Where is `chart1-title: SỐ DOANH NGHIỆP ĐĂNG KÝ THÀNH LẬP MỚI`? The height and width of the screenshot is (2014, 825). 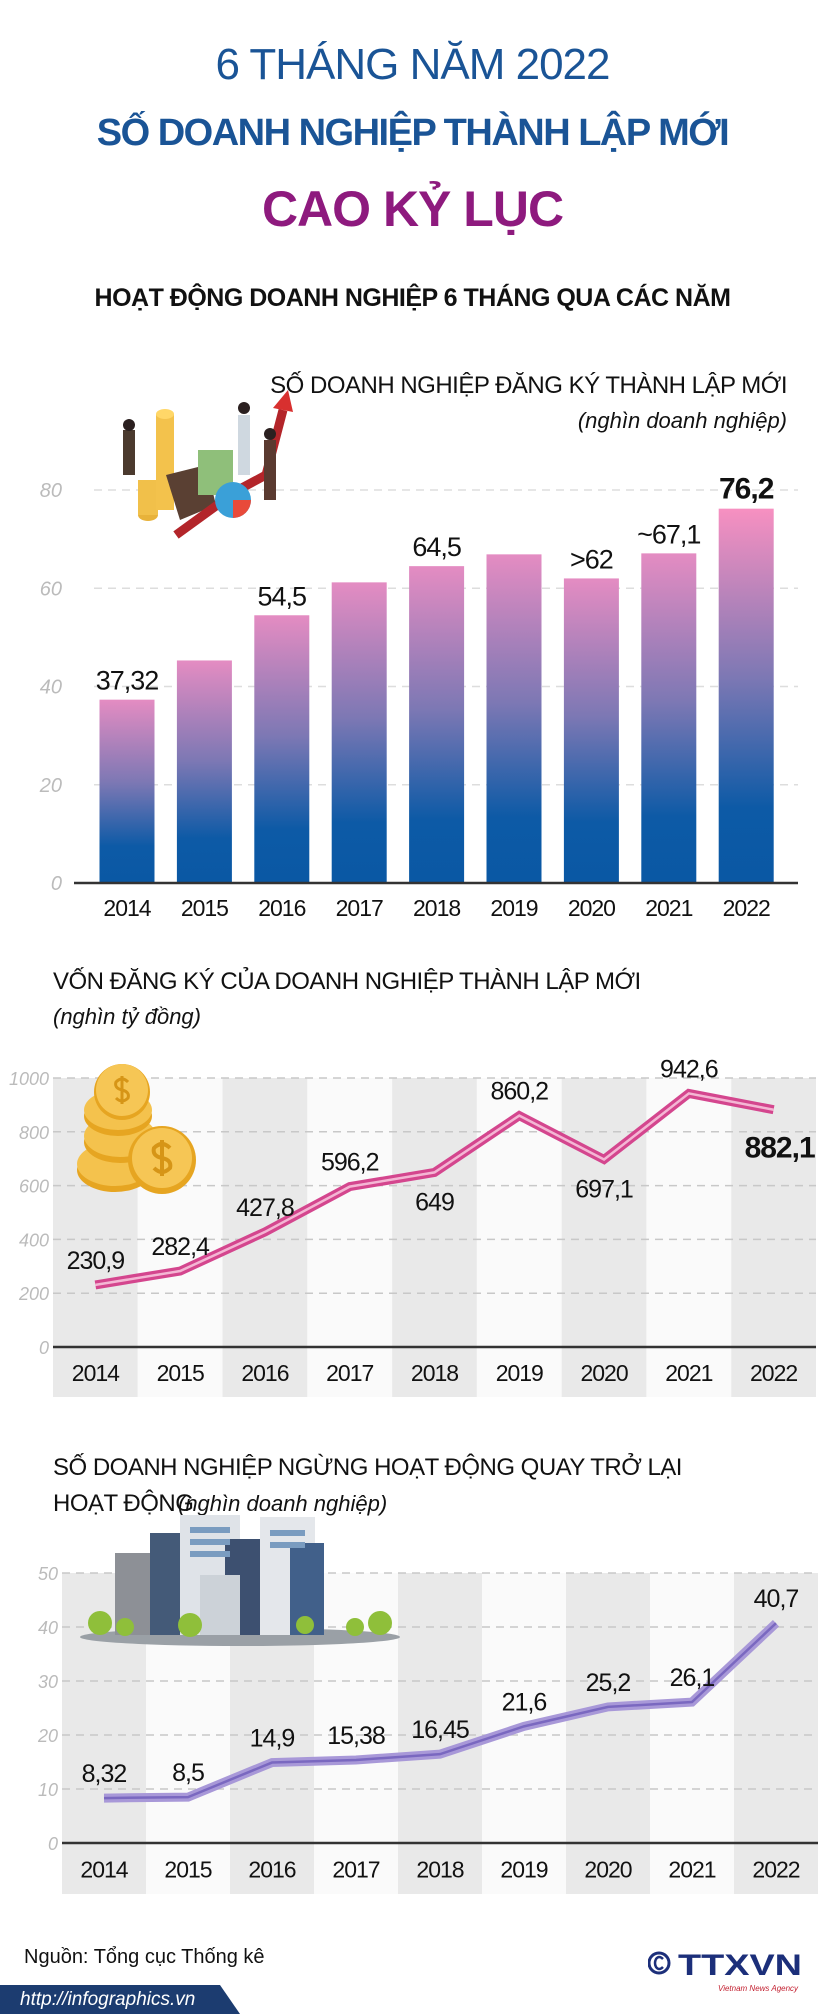
chart1-title: SỐ DOANH NGHIỆP ĐĂNG KÝ THÀNH LẬP MỚI is located at coordinates (528, 385).